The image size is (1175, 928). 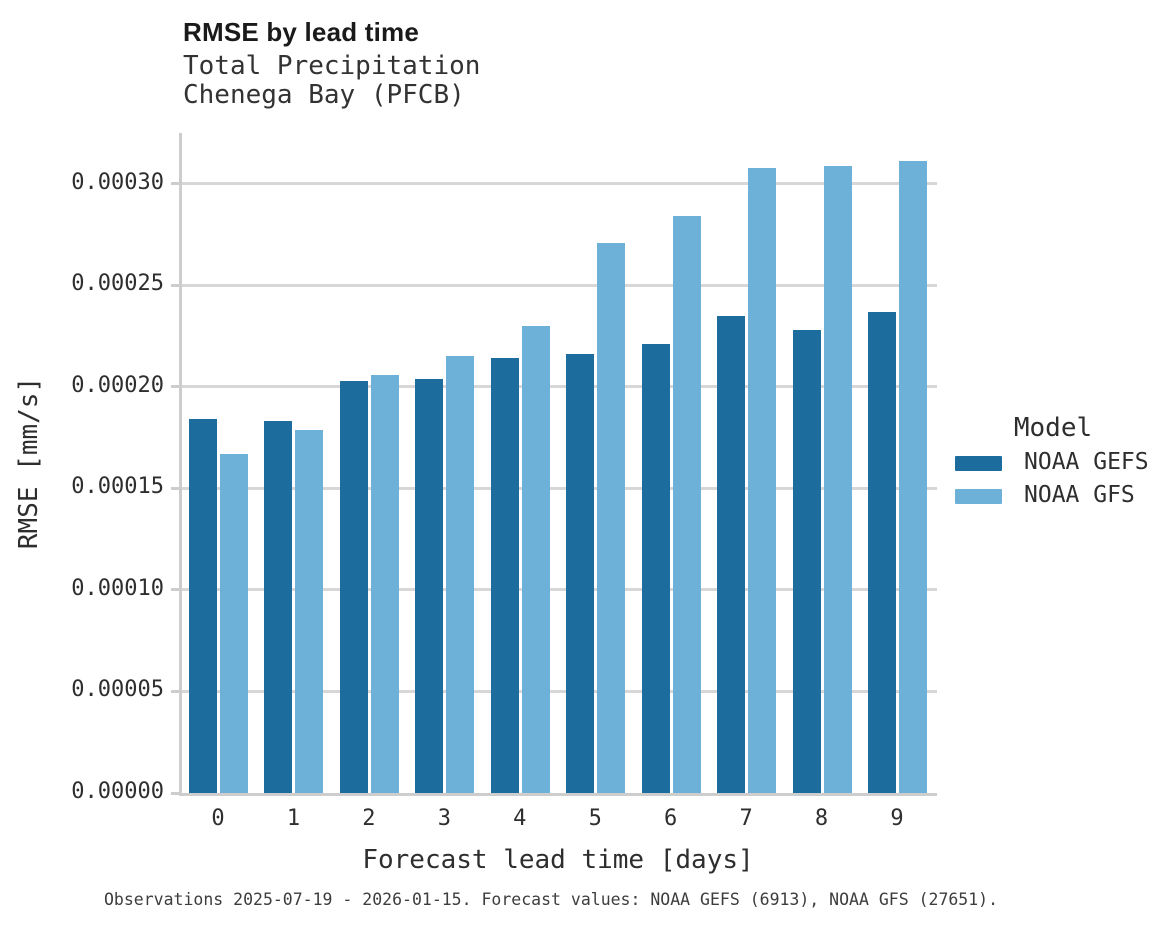 I want to click on y-tick-label: 0.00020, so click(x=117, y=385).